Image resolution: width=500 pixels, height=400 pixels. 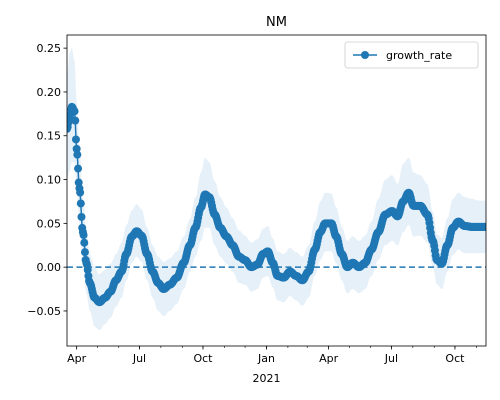 What do you see at coordinates (44, 311) in the screenshot?
I see `y-tick-label: −0.05` at bounding box center [44, 311].